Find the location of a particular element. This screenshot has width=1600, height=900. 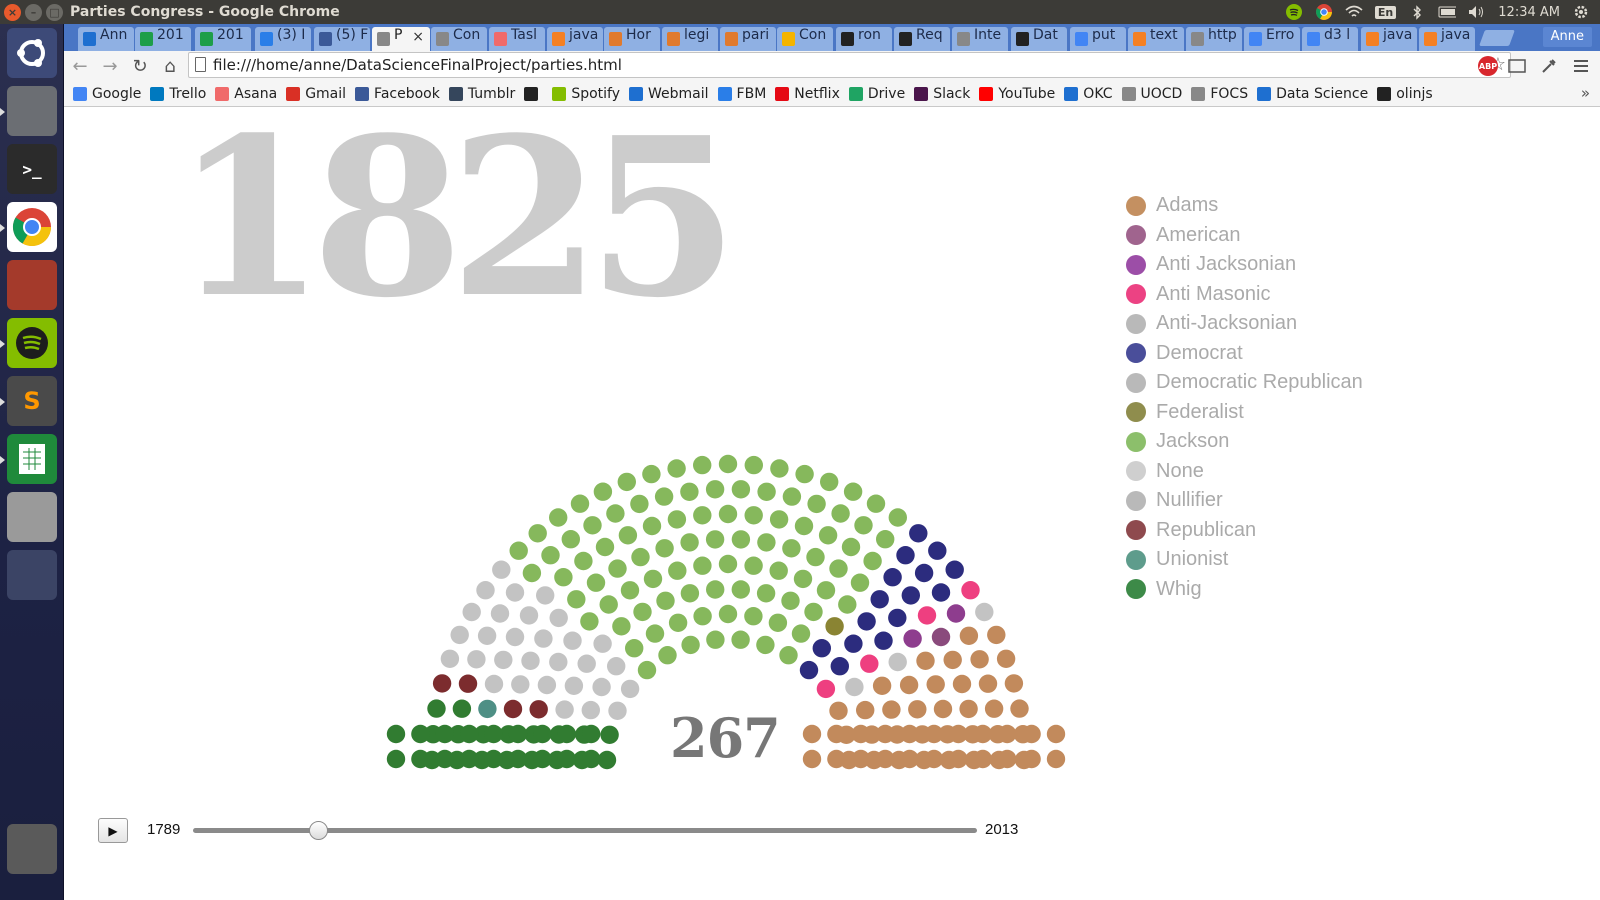

seat-republican is located at coordinates (442, 683).